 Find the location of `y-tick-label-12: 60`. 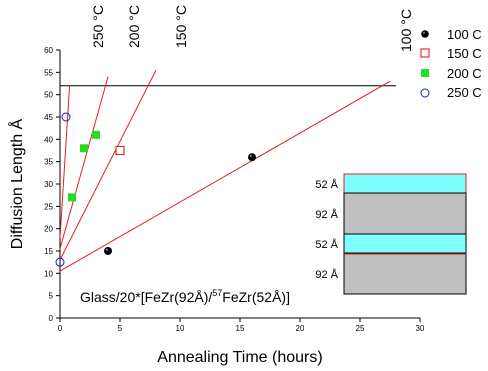

y-tick-label-12: 60 is located at coordinates (48, 50).